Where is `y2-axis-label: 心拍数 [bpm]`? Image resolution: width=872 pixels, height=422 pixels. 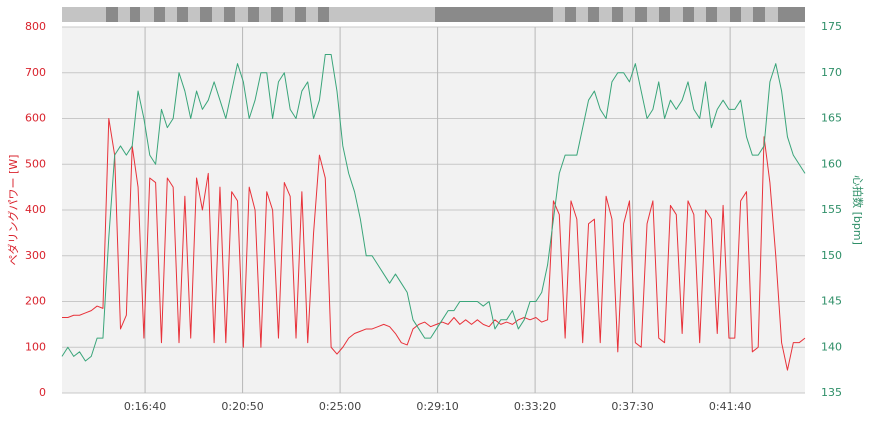 y2-axis-label: 心拍数 [bpm] is located at coordinates (858, 210).